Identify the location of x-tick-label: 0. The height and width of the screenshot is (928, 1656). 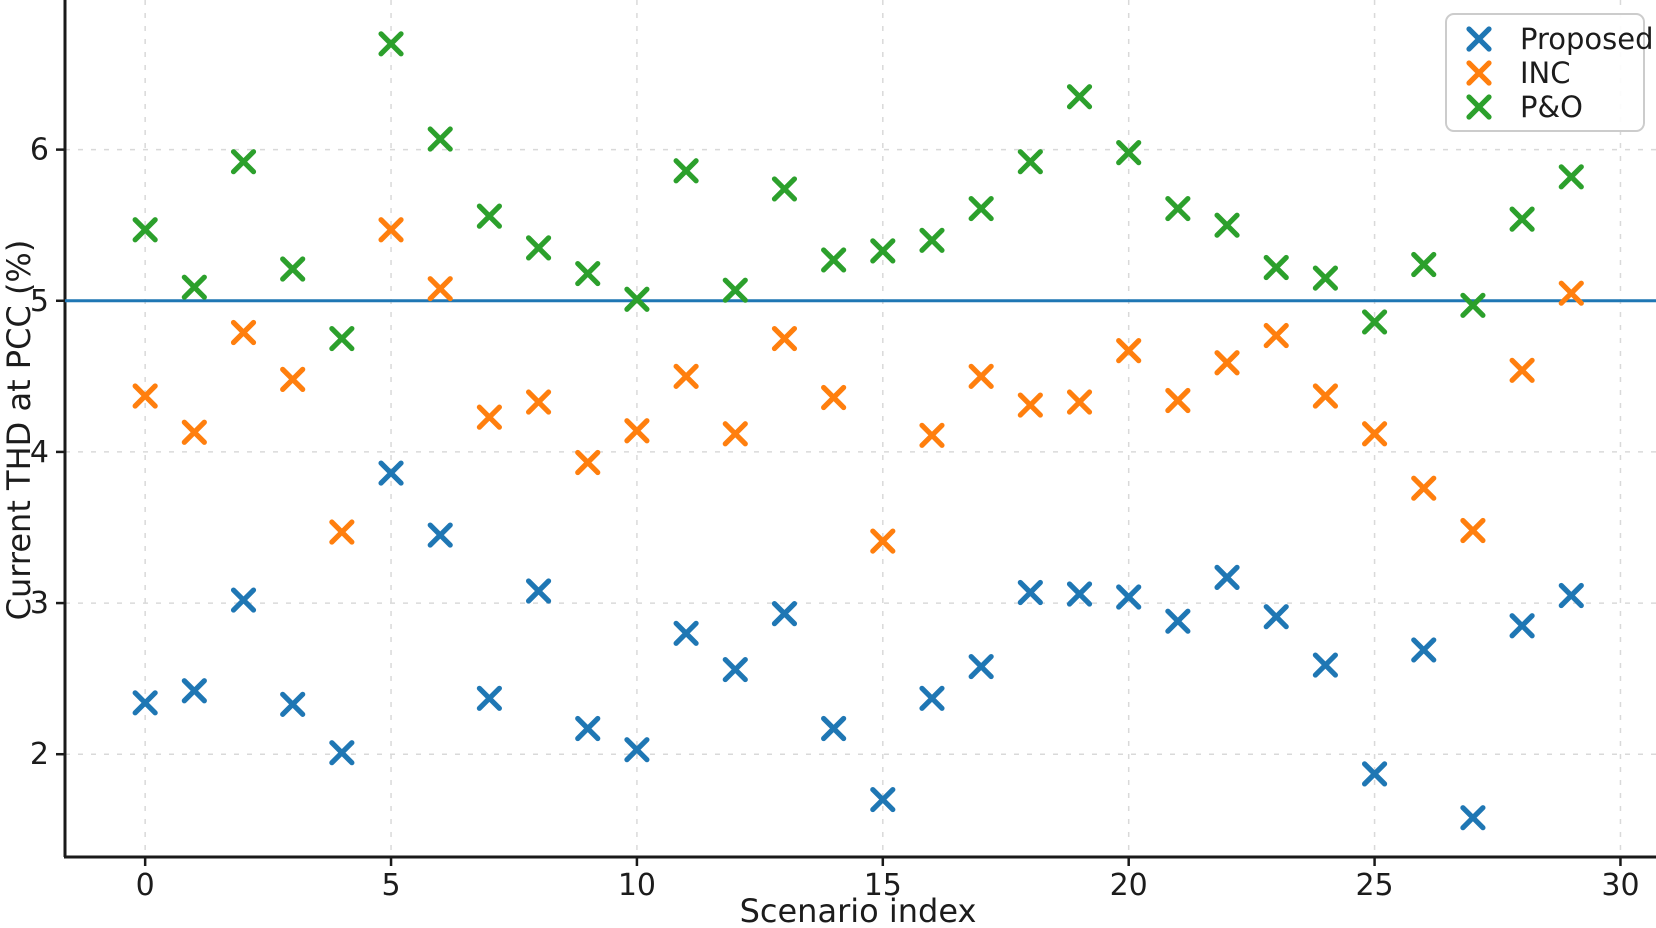
(145, 885).